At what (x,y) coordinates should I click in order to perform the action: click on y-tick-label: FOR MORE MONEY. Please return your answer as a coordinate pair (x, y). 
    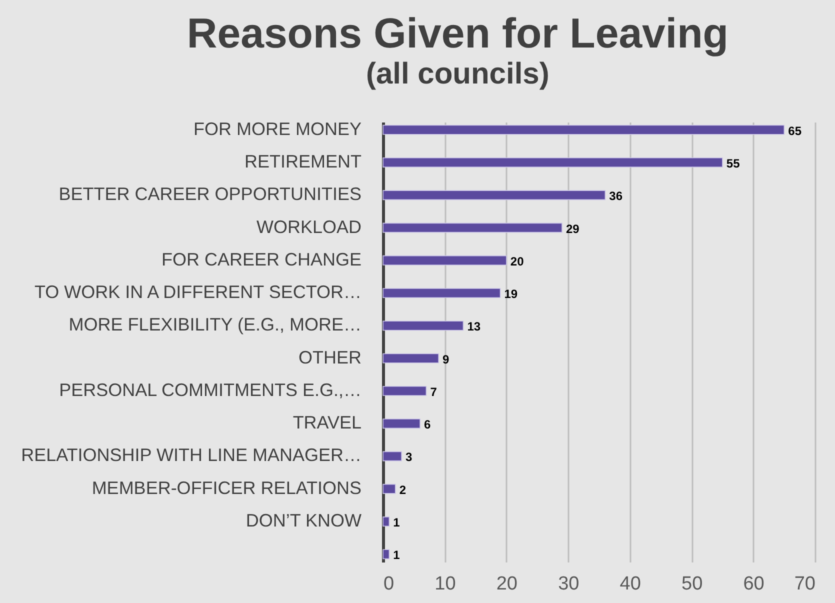
    Looking at the image, I should click on (277, 128).